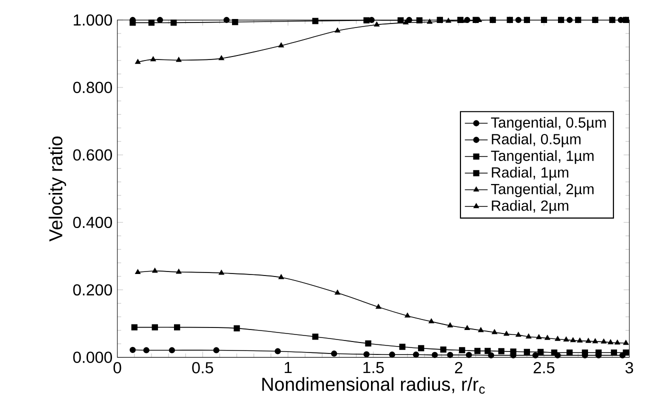 The image size is (646, 420). Describe the element at coordinates (92, 357) in the screenshot. I see `y-tick-label: 0.000` at that location.